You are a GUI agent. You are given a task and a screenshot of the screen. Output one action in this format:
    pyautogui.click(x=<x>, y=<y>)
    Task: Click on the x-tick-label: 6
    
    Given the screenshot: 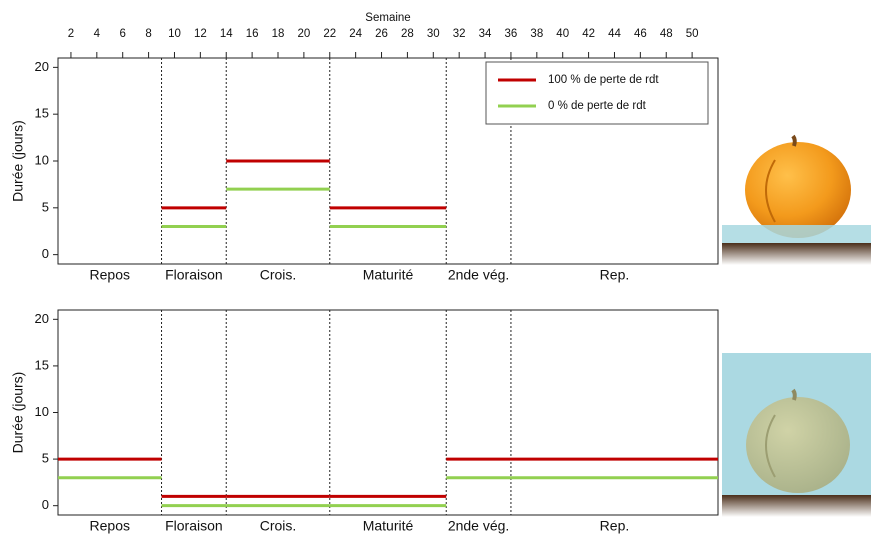 What is the action you would take?
    pyautogui.click(x=123, y=34)
    